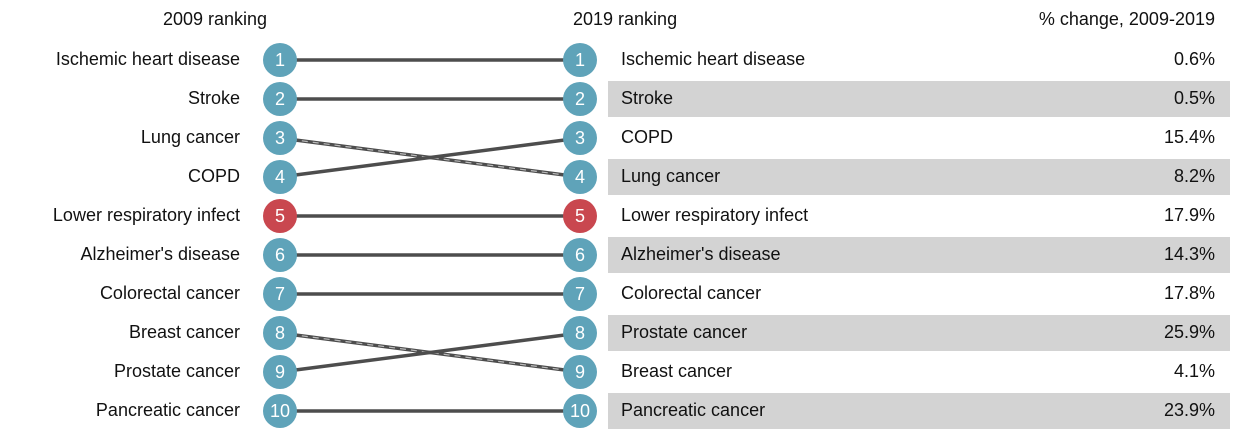 The height and width of the screenshot is (430, 1237). I want to click on change-value: 0.5%, so click(1194, 98).